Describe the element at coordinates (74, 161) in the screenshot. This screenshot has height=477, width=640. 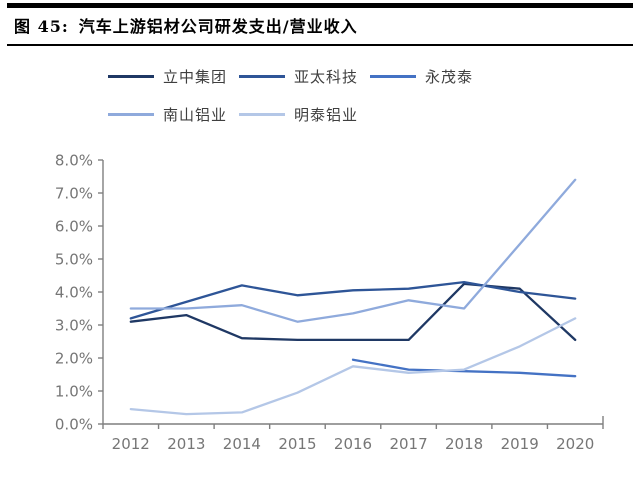
I see `y-tick-label: 8.0%` at that location.